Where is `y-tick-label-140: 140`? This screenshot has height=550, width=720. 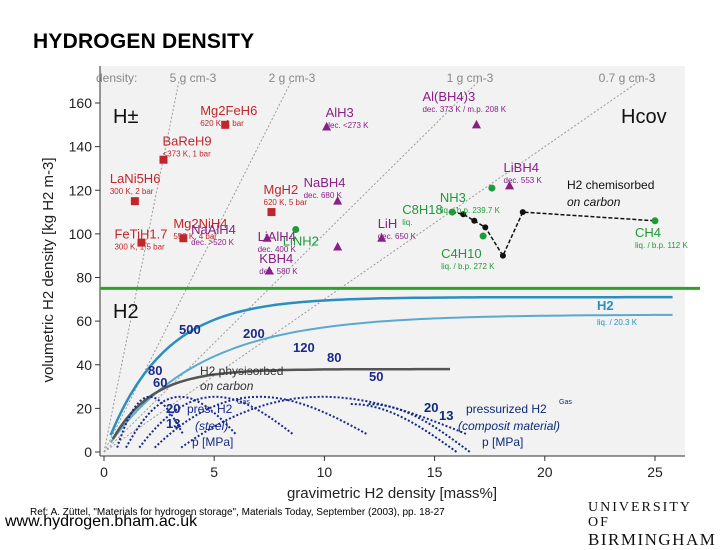
y-tick-label-140: 140 is located at coordinates (81, 147).